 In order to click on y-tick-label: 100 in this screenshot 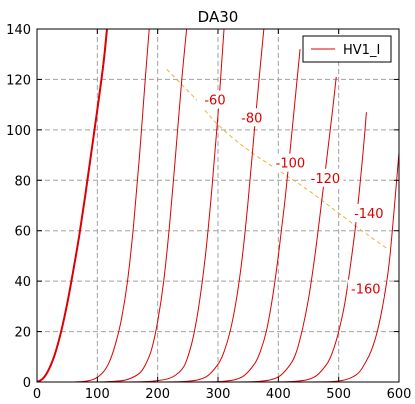, I will do `click(18, 131)`.